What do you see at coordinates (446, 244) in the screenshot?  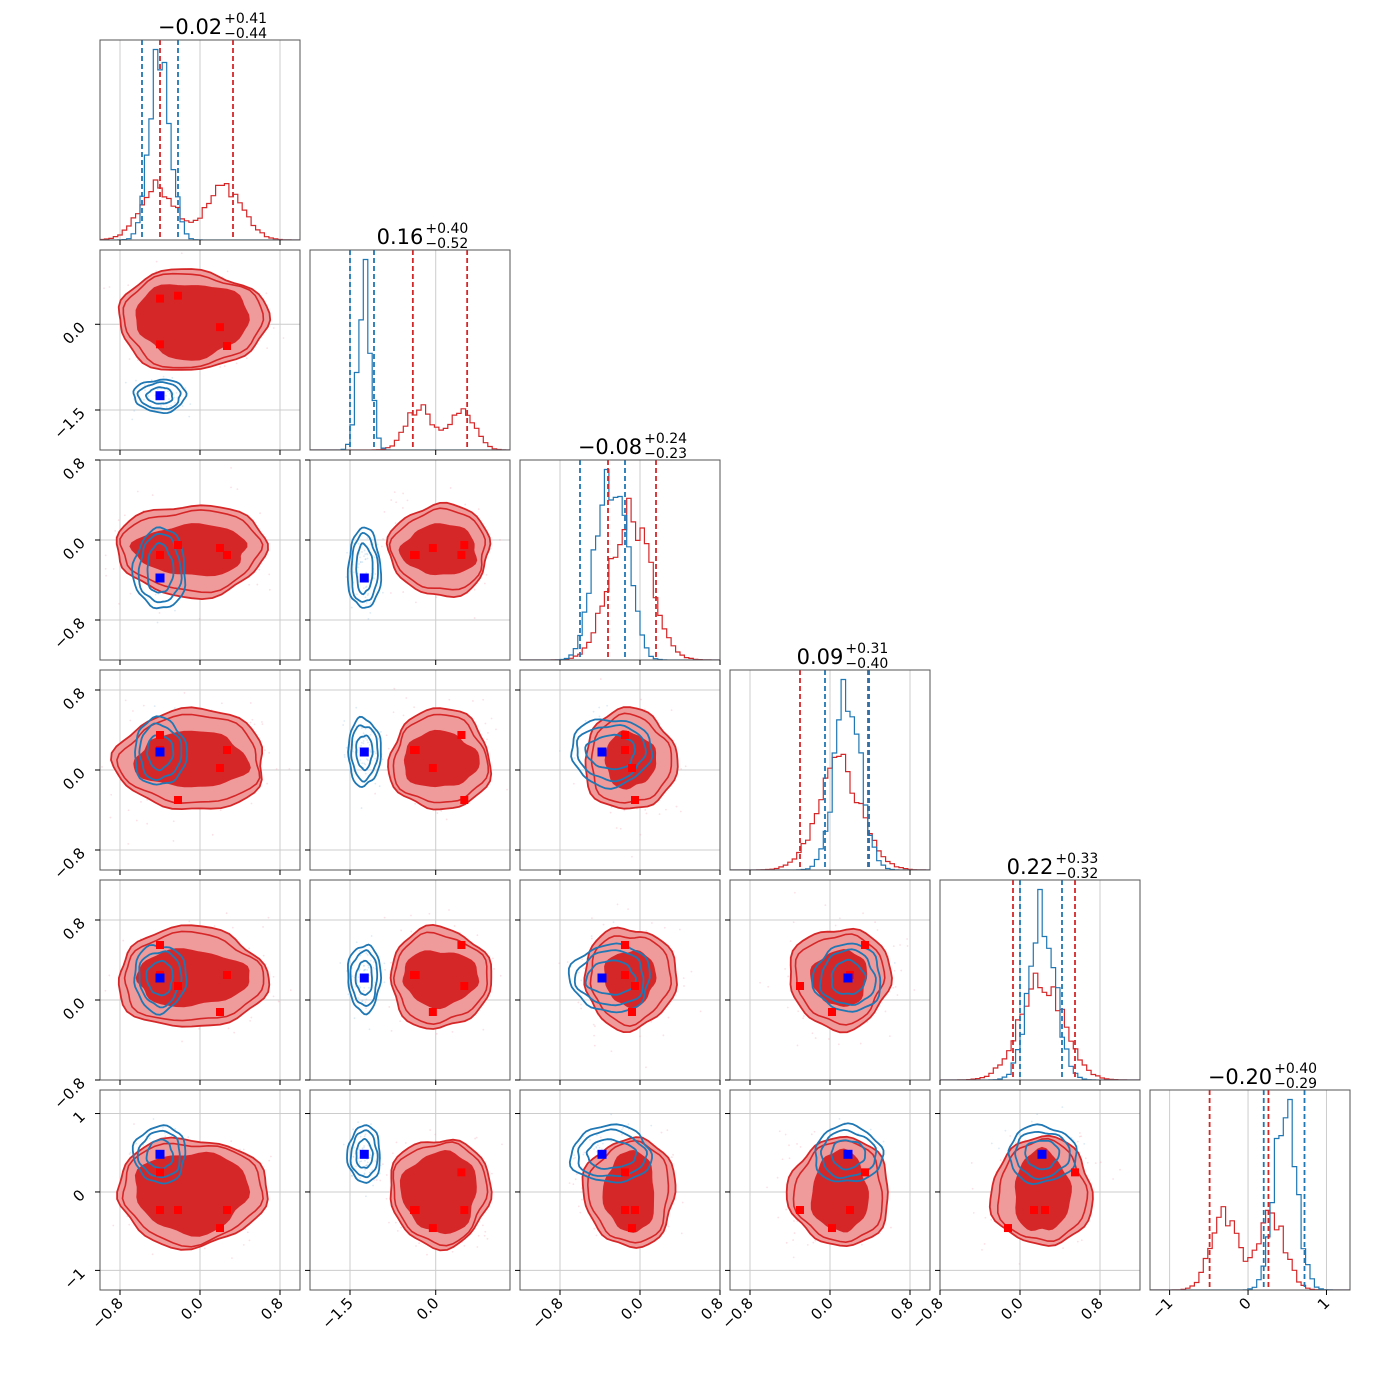 I see `panel-title-minus: −0.52` at bounding box center [446, 244].